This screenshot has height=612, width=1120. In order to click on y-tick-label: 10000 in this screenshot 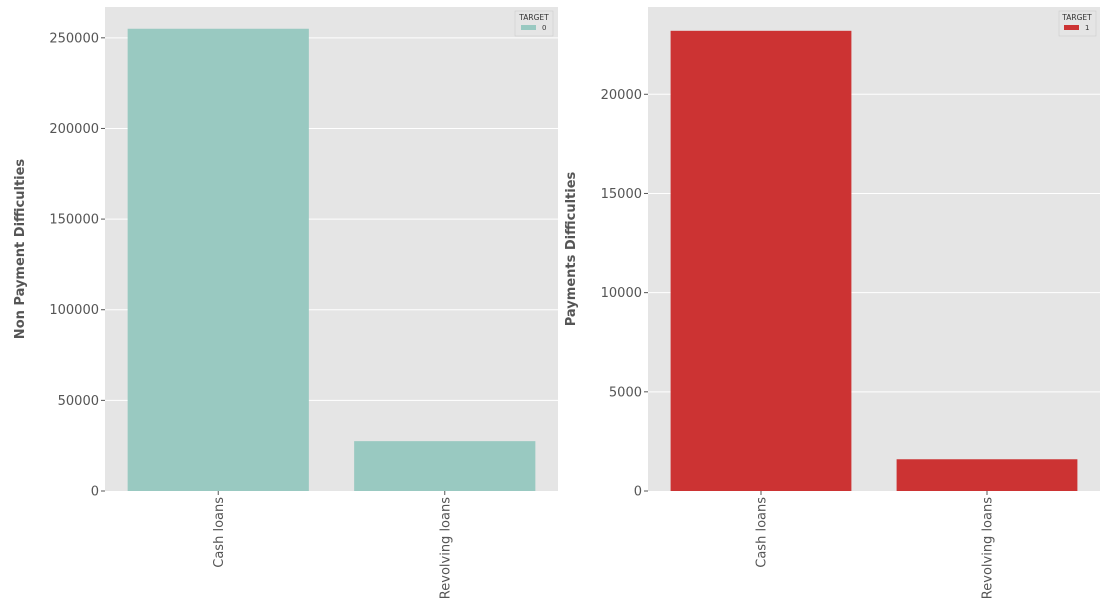, I will do `click(621, 293)`.